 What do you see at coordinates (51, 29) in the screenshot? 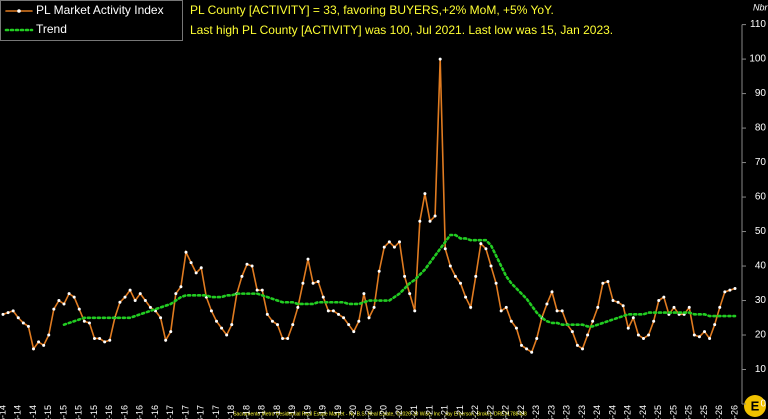
I see `legend-label: Trend` at bounding box center [51, 29].